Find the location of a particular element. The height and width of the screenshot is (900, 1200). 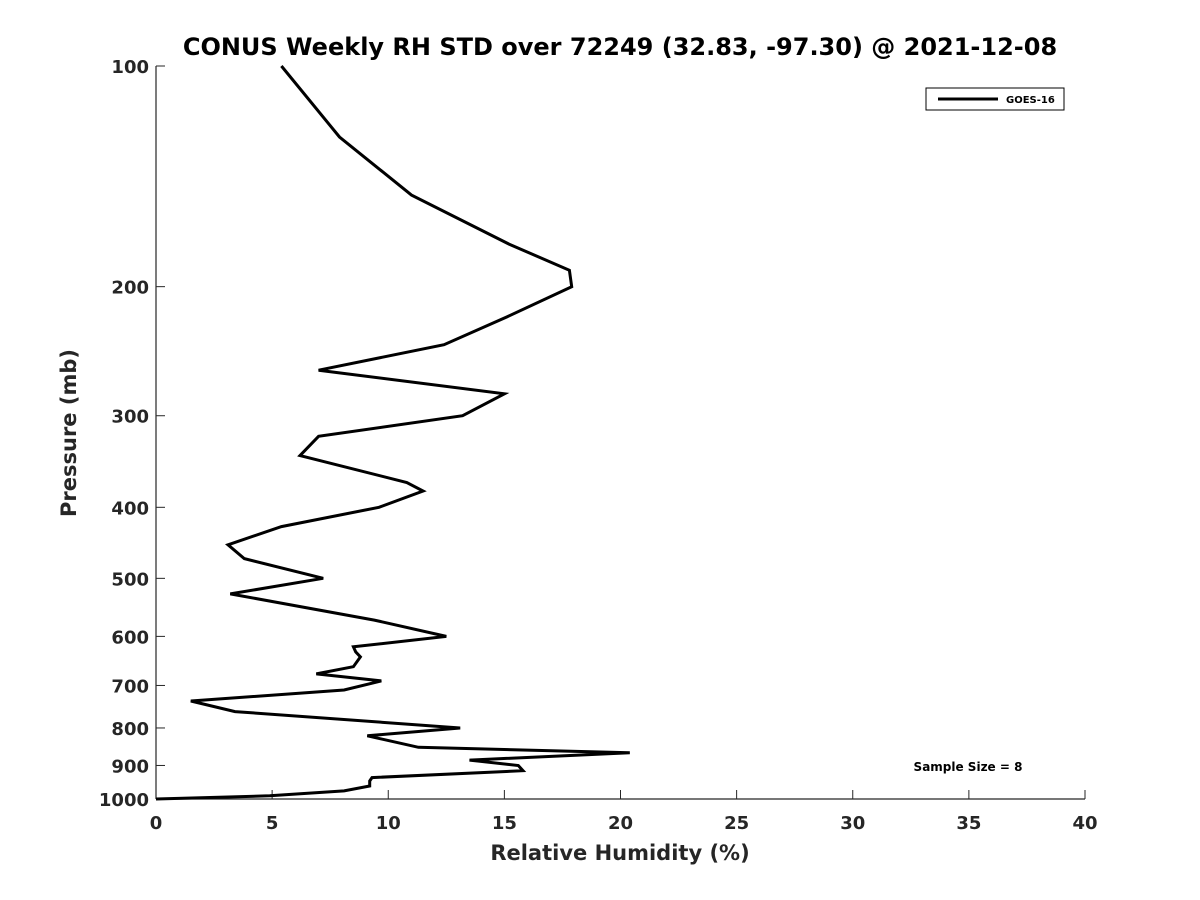

y-tick-label: 900 is located at coordinates (130, 766).